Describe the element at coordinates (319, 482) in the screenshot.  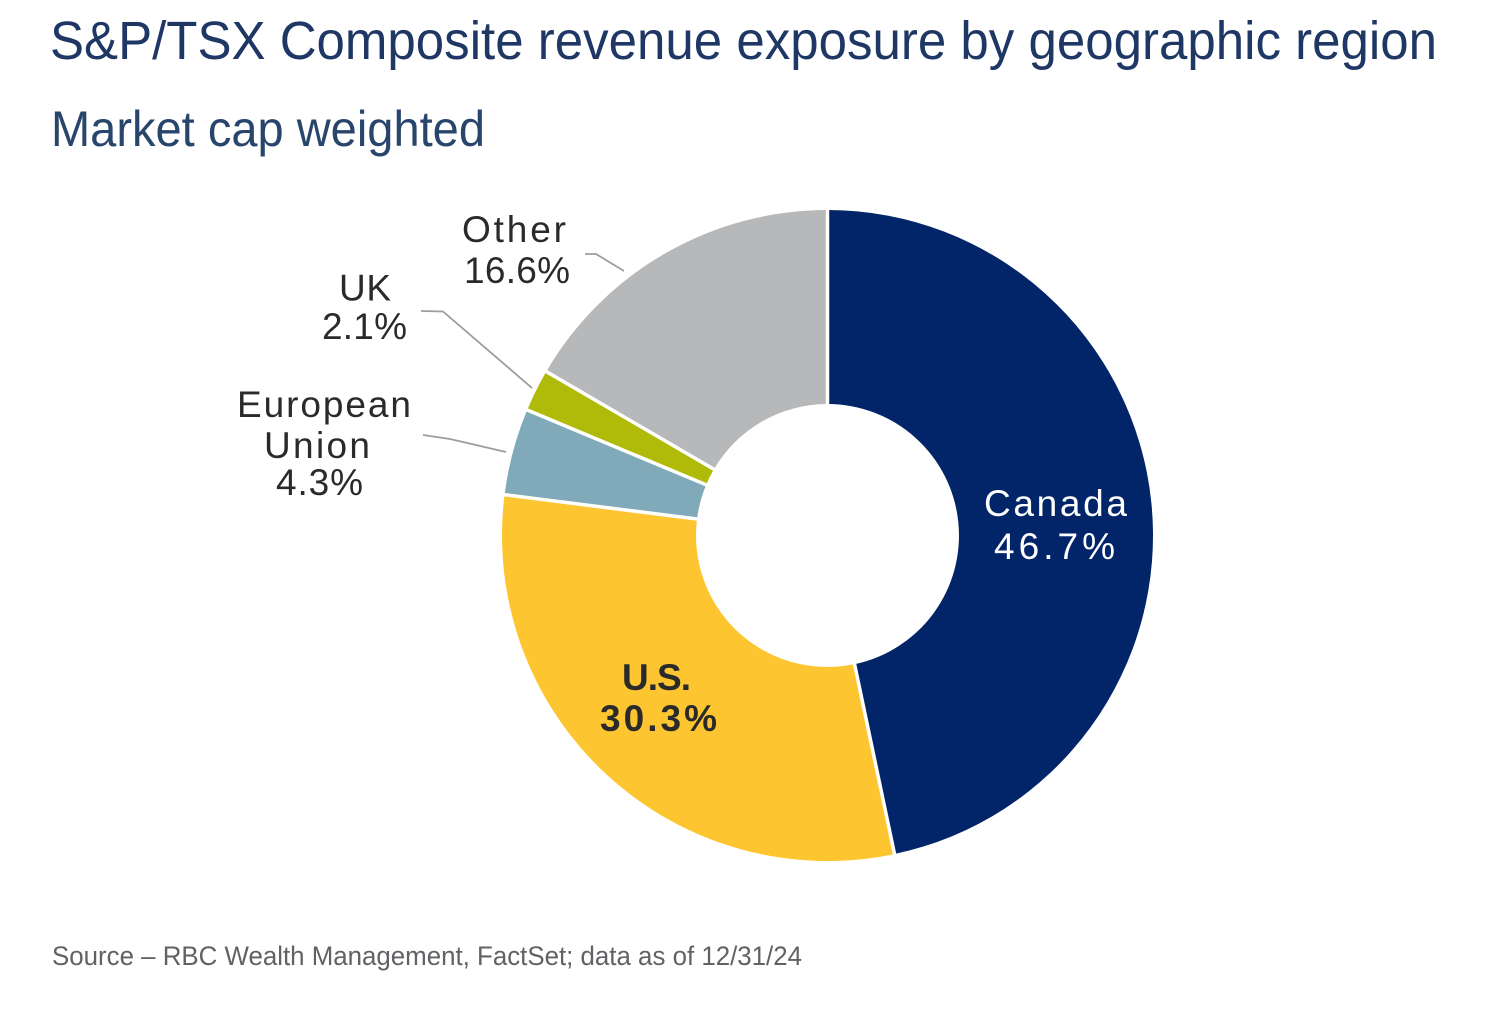
I see `svg-text: 4.3%` at that location.